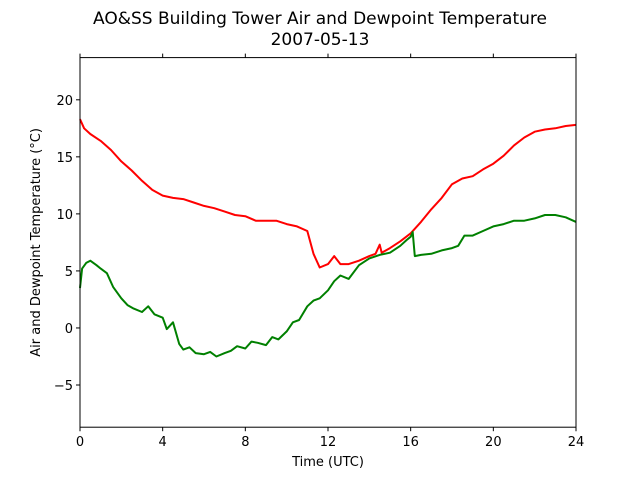 Image resolution: width=640 pixels, height=480 pixels. I want to click on x-tick-label: 8, so click(245, 442).